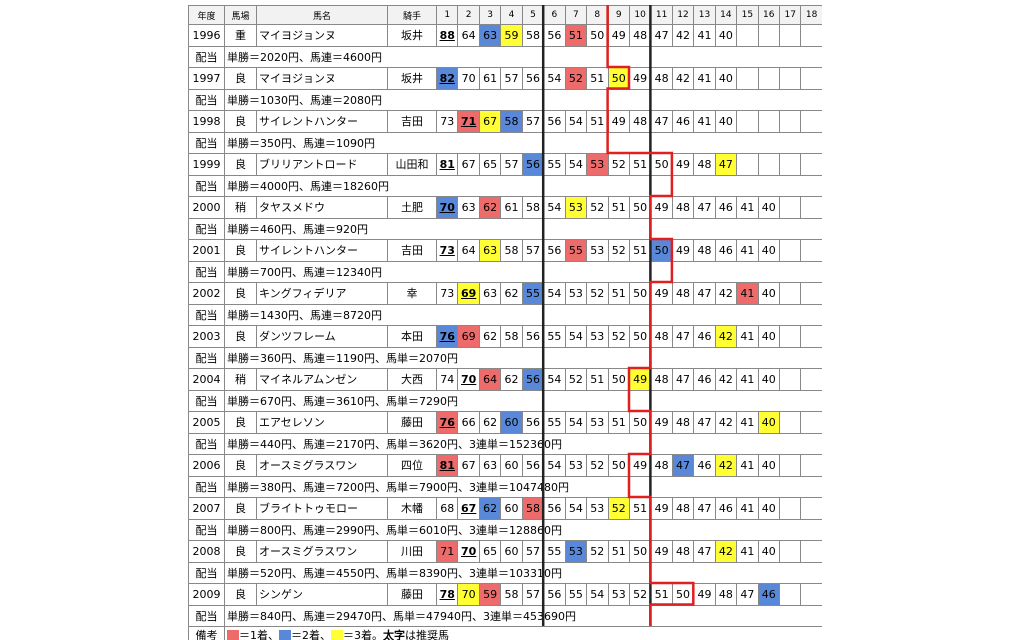 Image resolution: width=1024 pixels, height=640 pixels. Describe the element at coordinates (769, 15) in the screenshot. I see `column-header: 16` at that location.